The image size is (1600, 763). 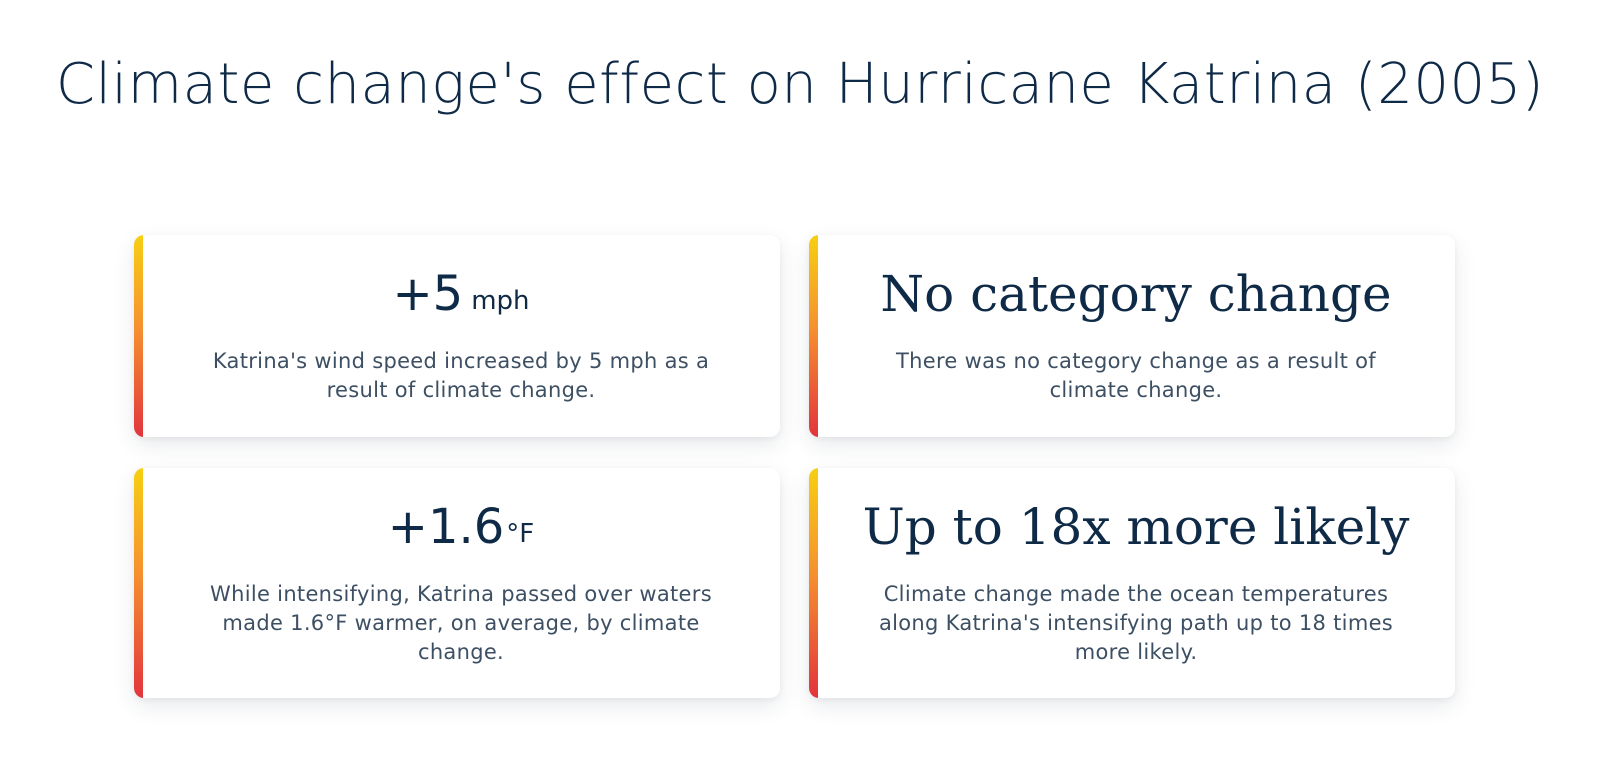 I want to click on water-temperature-stat: +1.6 °F, so click(x=461, y=527).